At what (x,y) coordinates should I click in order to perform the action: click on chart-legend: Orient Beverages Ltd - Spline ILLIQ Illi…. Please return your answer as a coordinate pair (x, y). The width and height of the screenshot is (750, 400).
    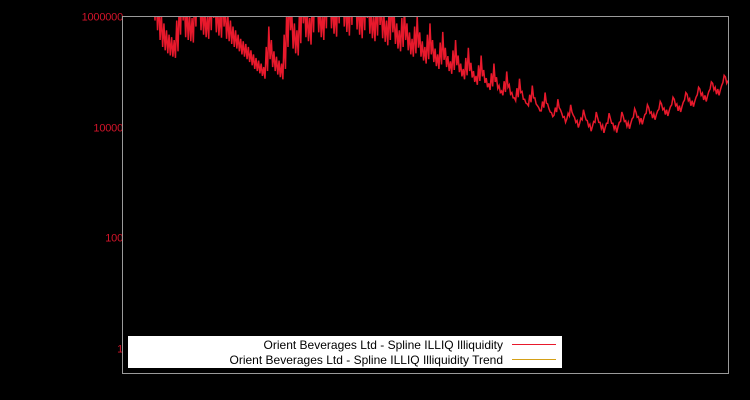
    Looking at the image, I should click on (345, 352).